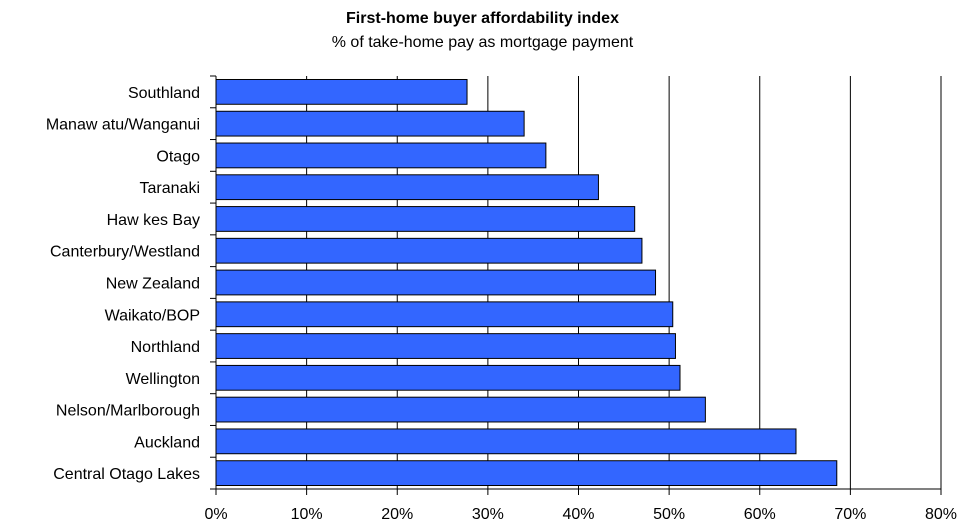 The width and height of the screenshot is (965, 529). I want to click on x-tick-label: 60%, so click(760, 514).